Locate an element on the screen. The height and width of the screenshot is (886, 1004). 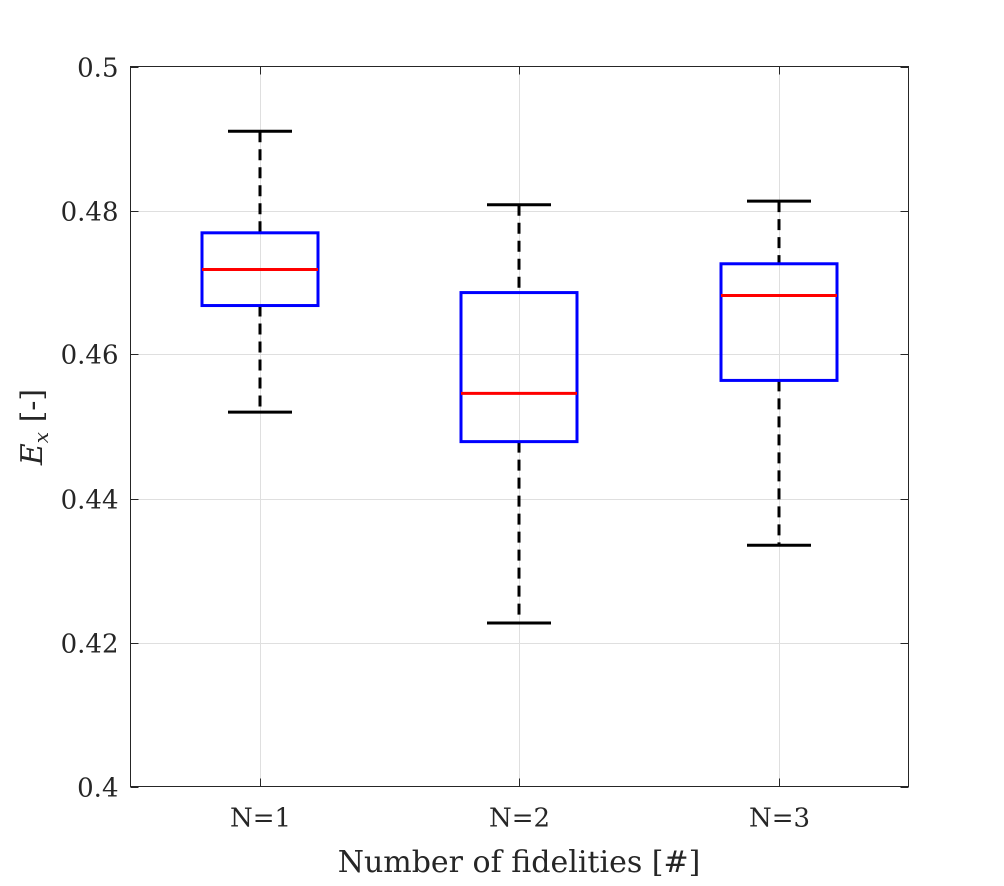
y-axis-symbol: E is located at coordinates (32, 454).